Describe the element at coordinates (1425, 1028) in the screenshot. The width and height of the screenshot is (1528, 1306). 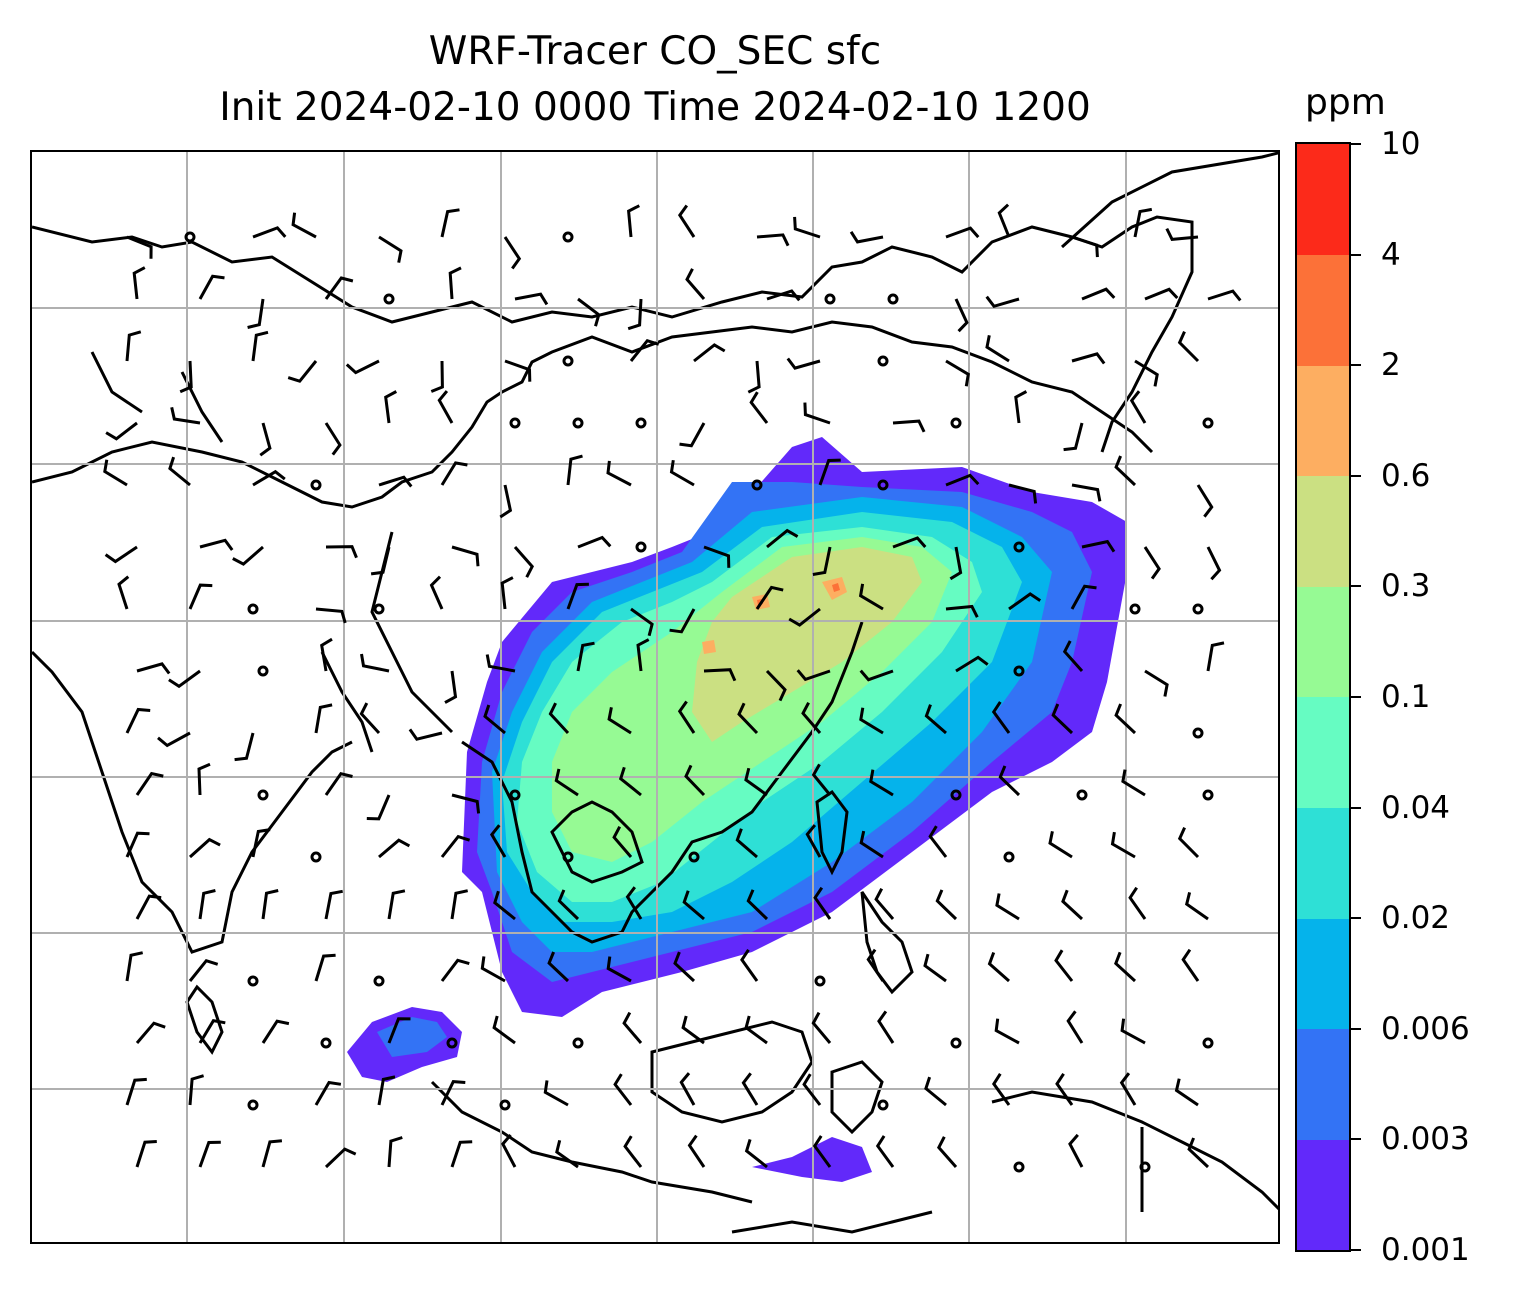
I see `colorbar-tick-label: 0.006` at that location.